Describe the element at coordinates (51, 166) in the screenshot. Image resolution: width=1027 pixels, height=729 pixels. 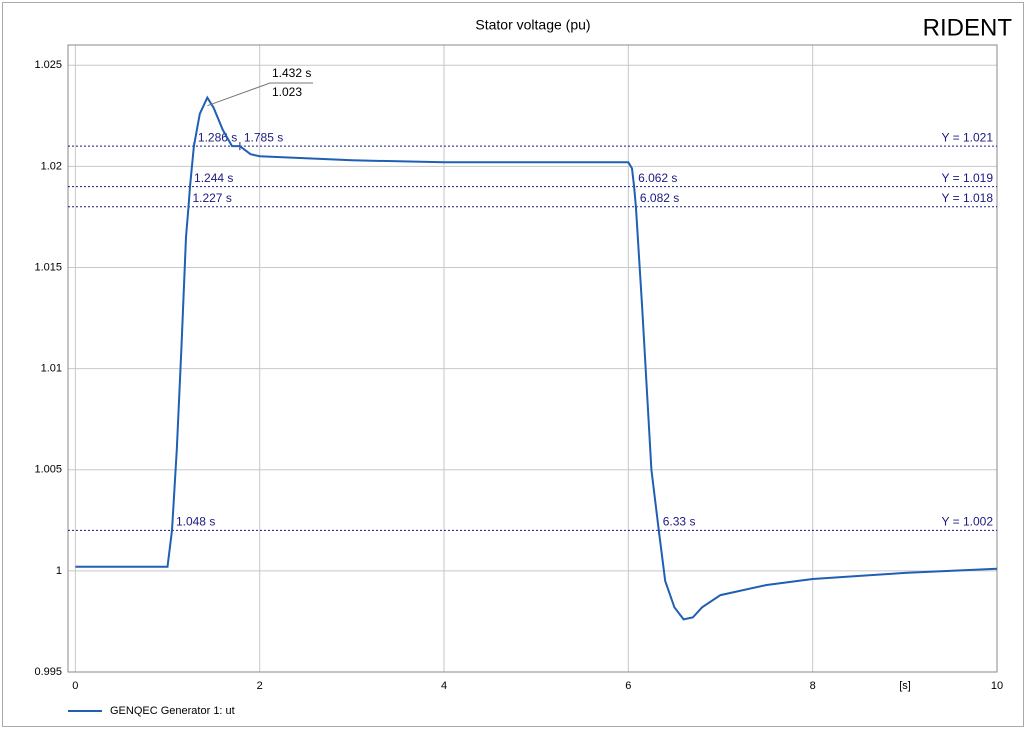
I see `y-tick-label: 1.02` at that location.